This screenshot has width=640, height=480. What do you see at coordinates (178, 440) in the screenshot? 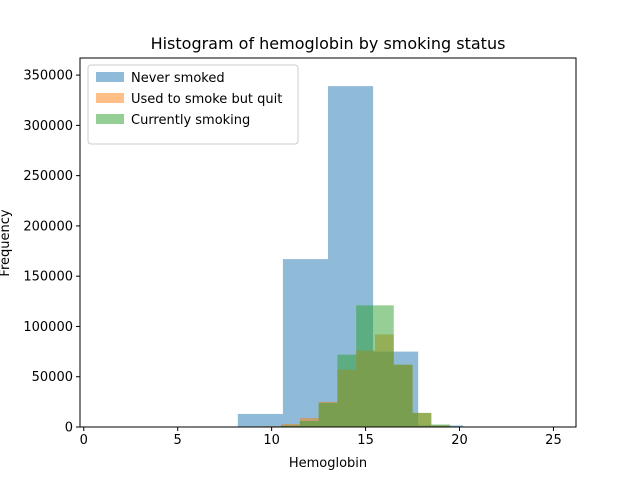
I see `x-tick-label: 5` at bounding box center [178, 440].